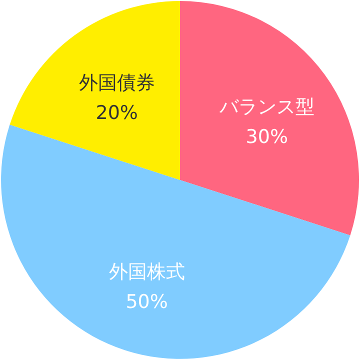  I want to click on slice-label: 外国債券, so click(116, 83).